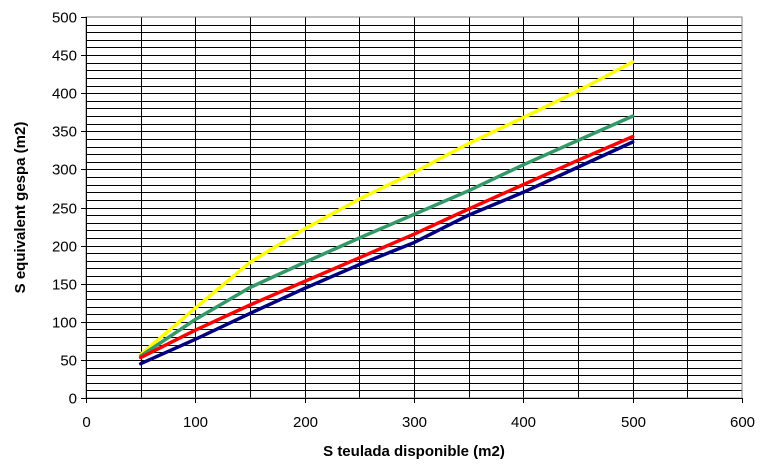 This screenshot has width=760, height=467. What do you see at coordinates (64, 247) in the screenshot?
I see `y-tick-label: 200` at bounding box center [64, 247].